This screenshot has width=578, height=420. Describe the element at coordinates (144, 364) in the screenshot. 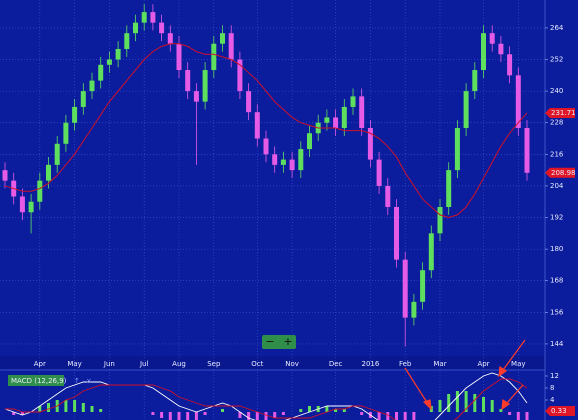

I see `x-tick-label: Jul` at that location.